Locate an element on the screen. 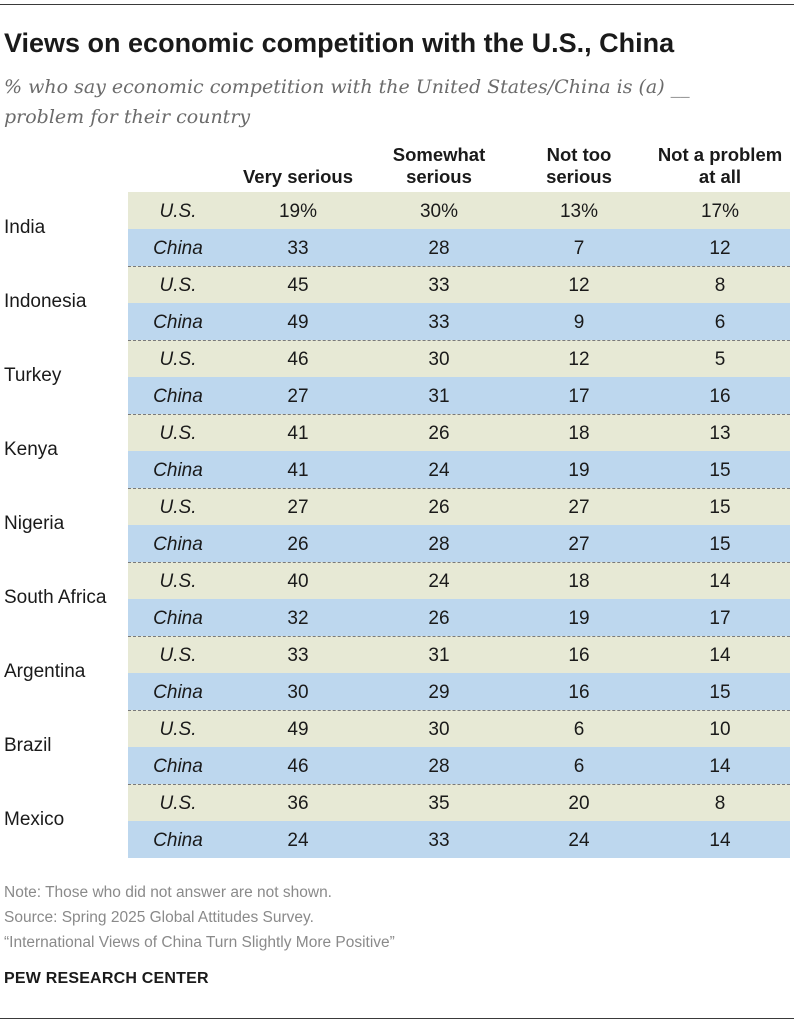  table-cell-us: 45 is located at coordinates (298, 285).